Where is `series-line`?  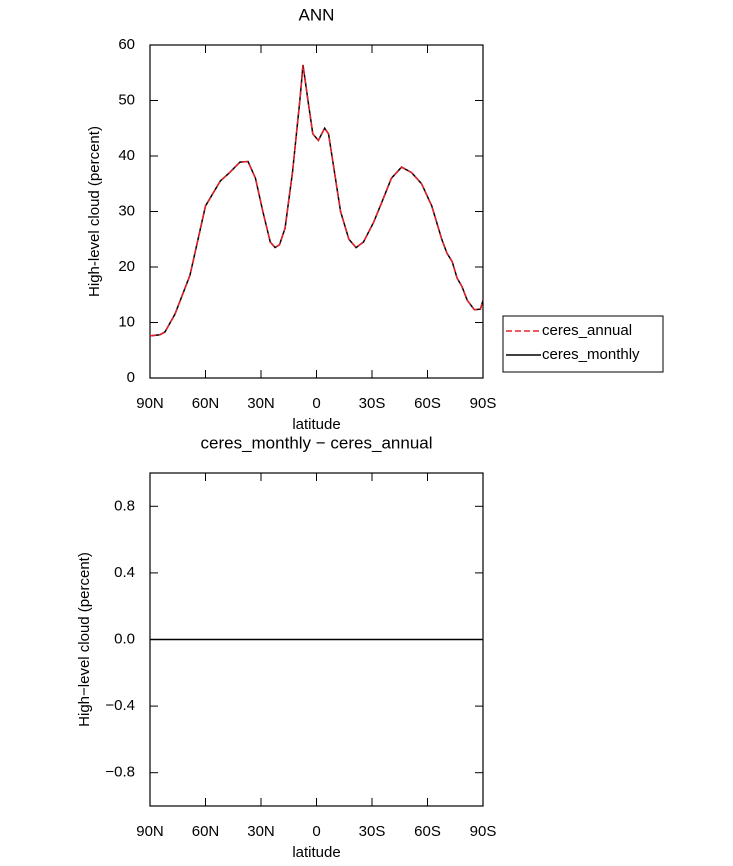 series-line is located at coordinates (316, 200).